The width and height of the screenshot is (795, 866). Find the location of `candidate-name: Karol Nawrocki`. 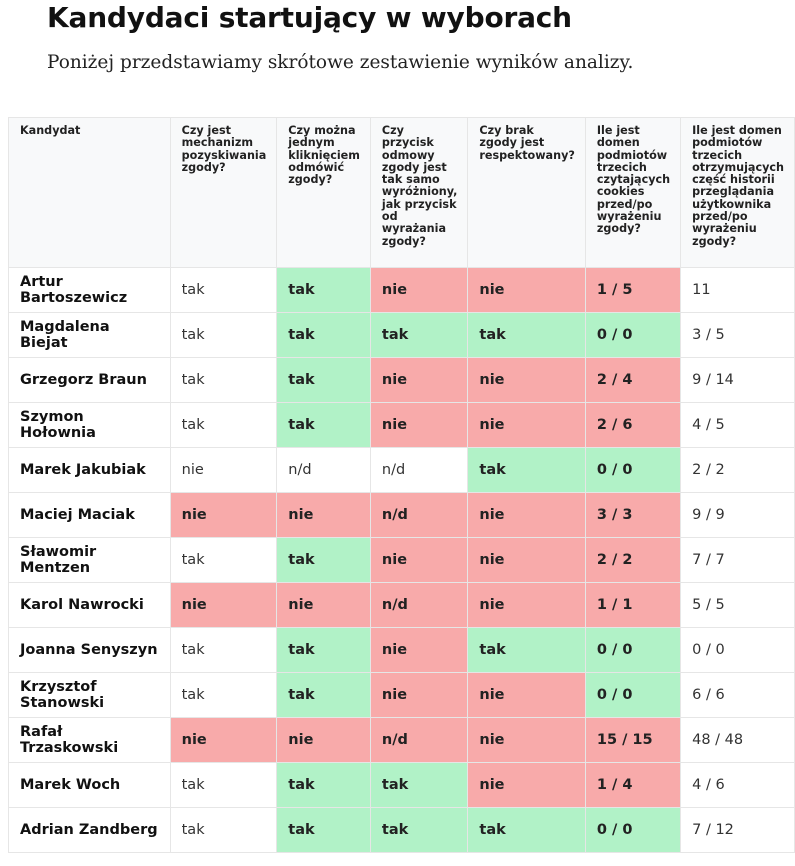

candidate-name: Karol Nawrocki is located at coordinates (89, 605).